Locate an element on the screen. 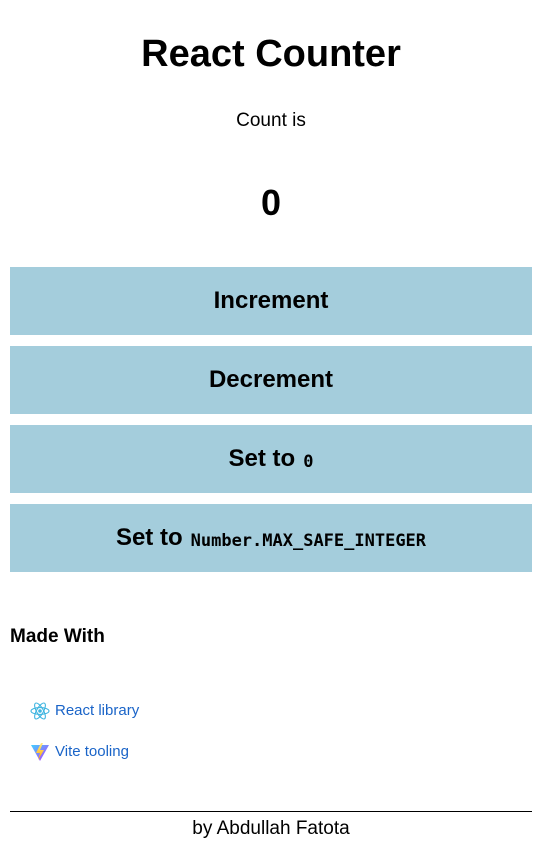  count-value: 0 is located at coordinates (271, 202).